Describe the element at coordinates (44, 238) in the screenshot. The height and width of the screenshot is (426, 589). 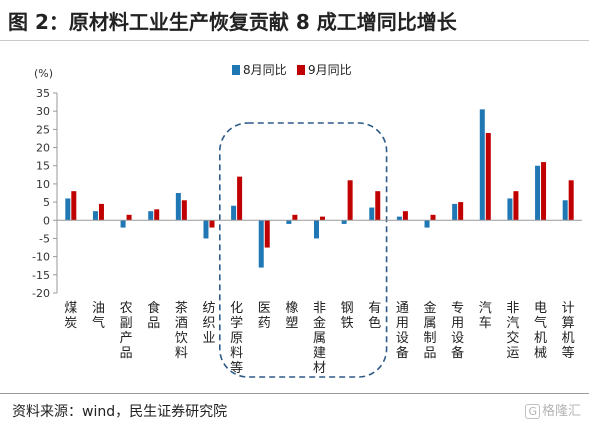
I see `y-tick-label: -5` at that location.